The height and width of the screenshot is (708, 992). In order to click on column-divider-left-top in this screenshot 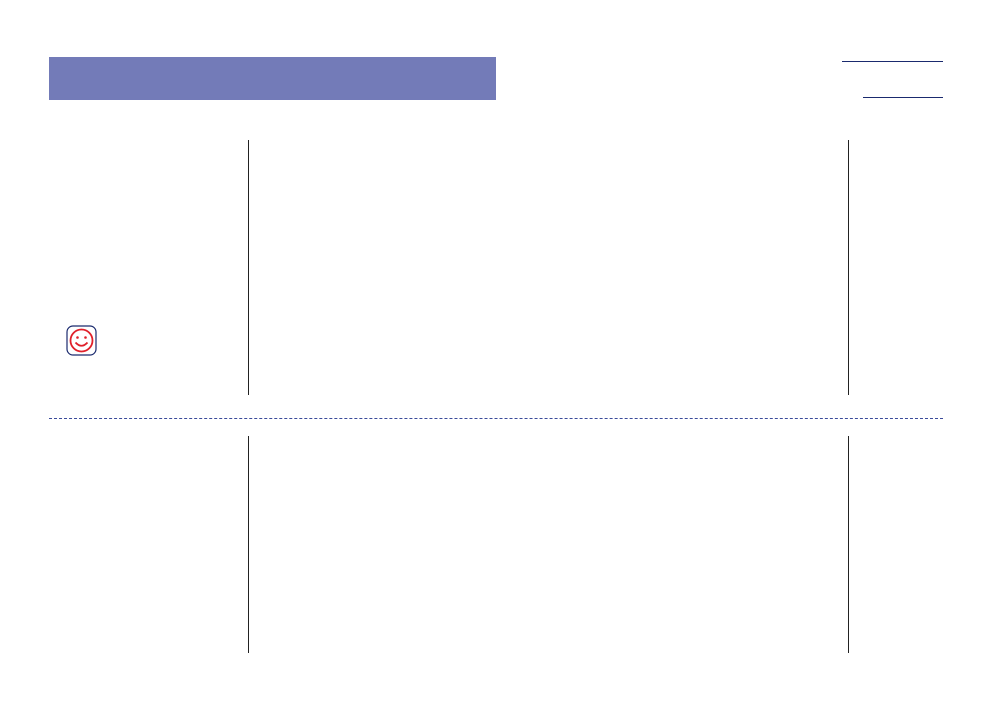, I will do `click(248, 267)`.